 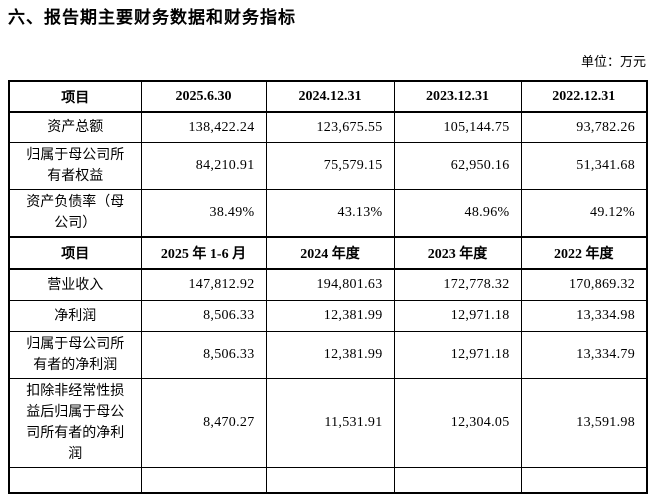 I want to click on cell-value: 93,782.26, so click(x=584, y=127).